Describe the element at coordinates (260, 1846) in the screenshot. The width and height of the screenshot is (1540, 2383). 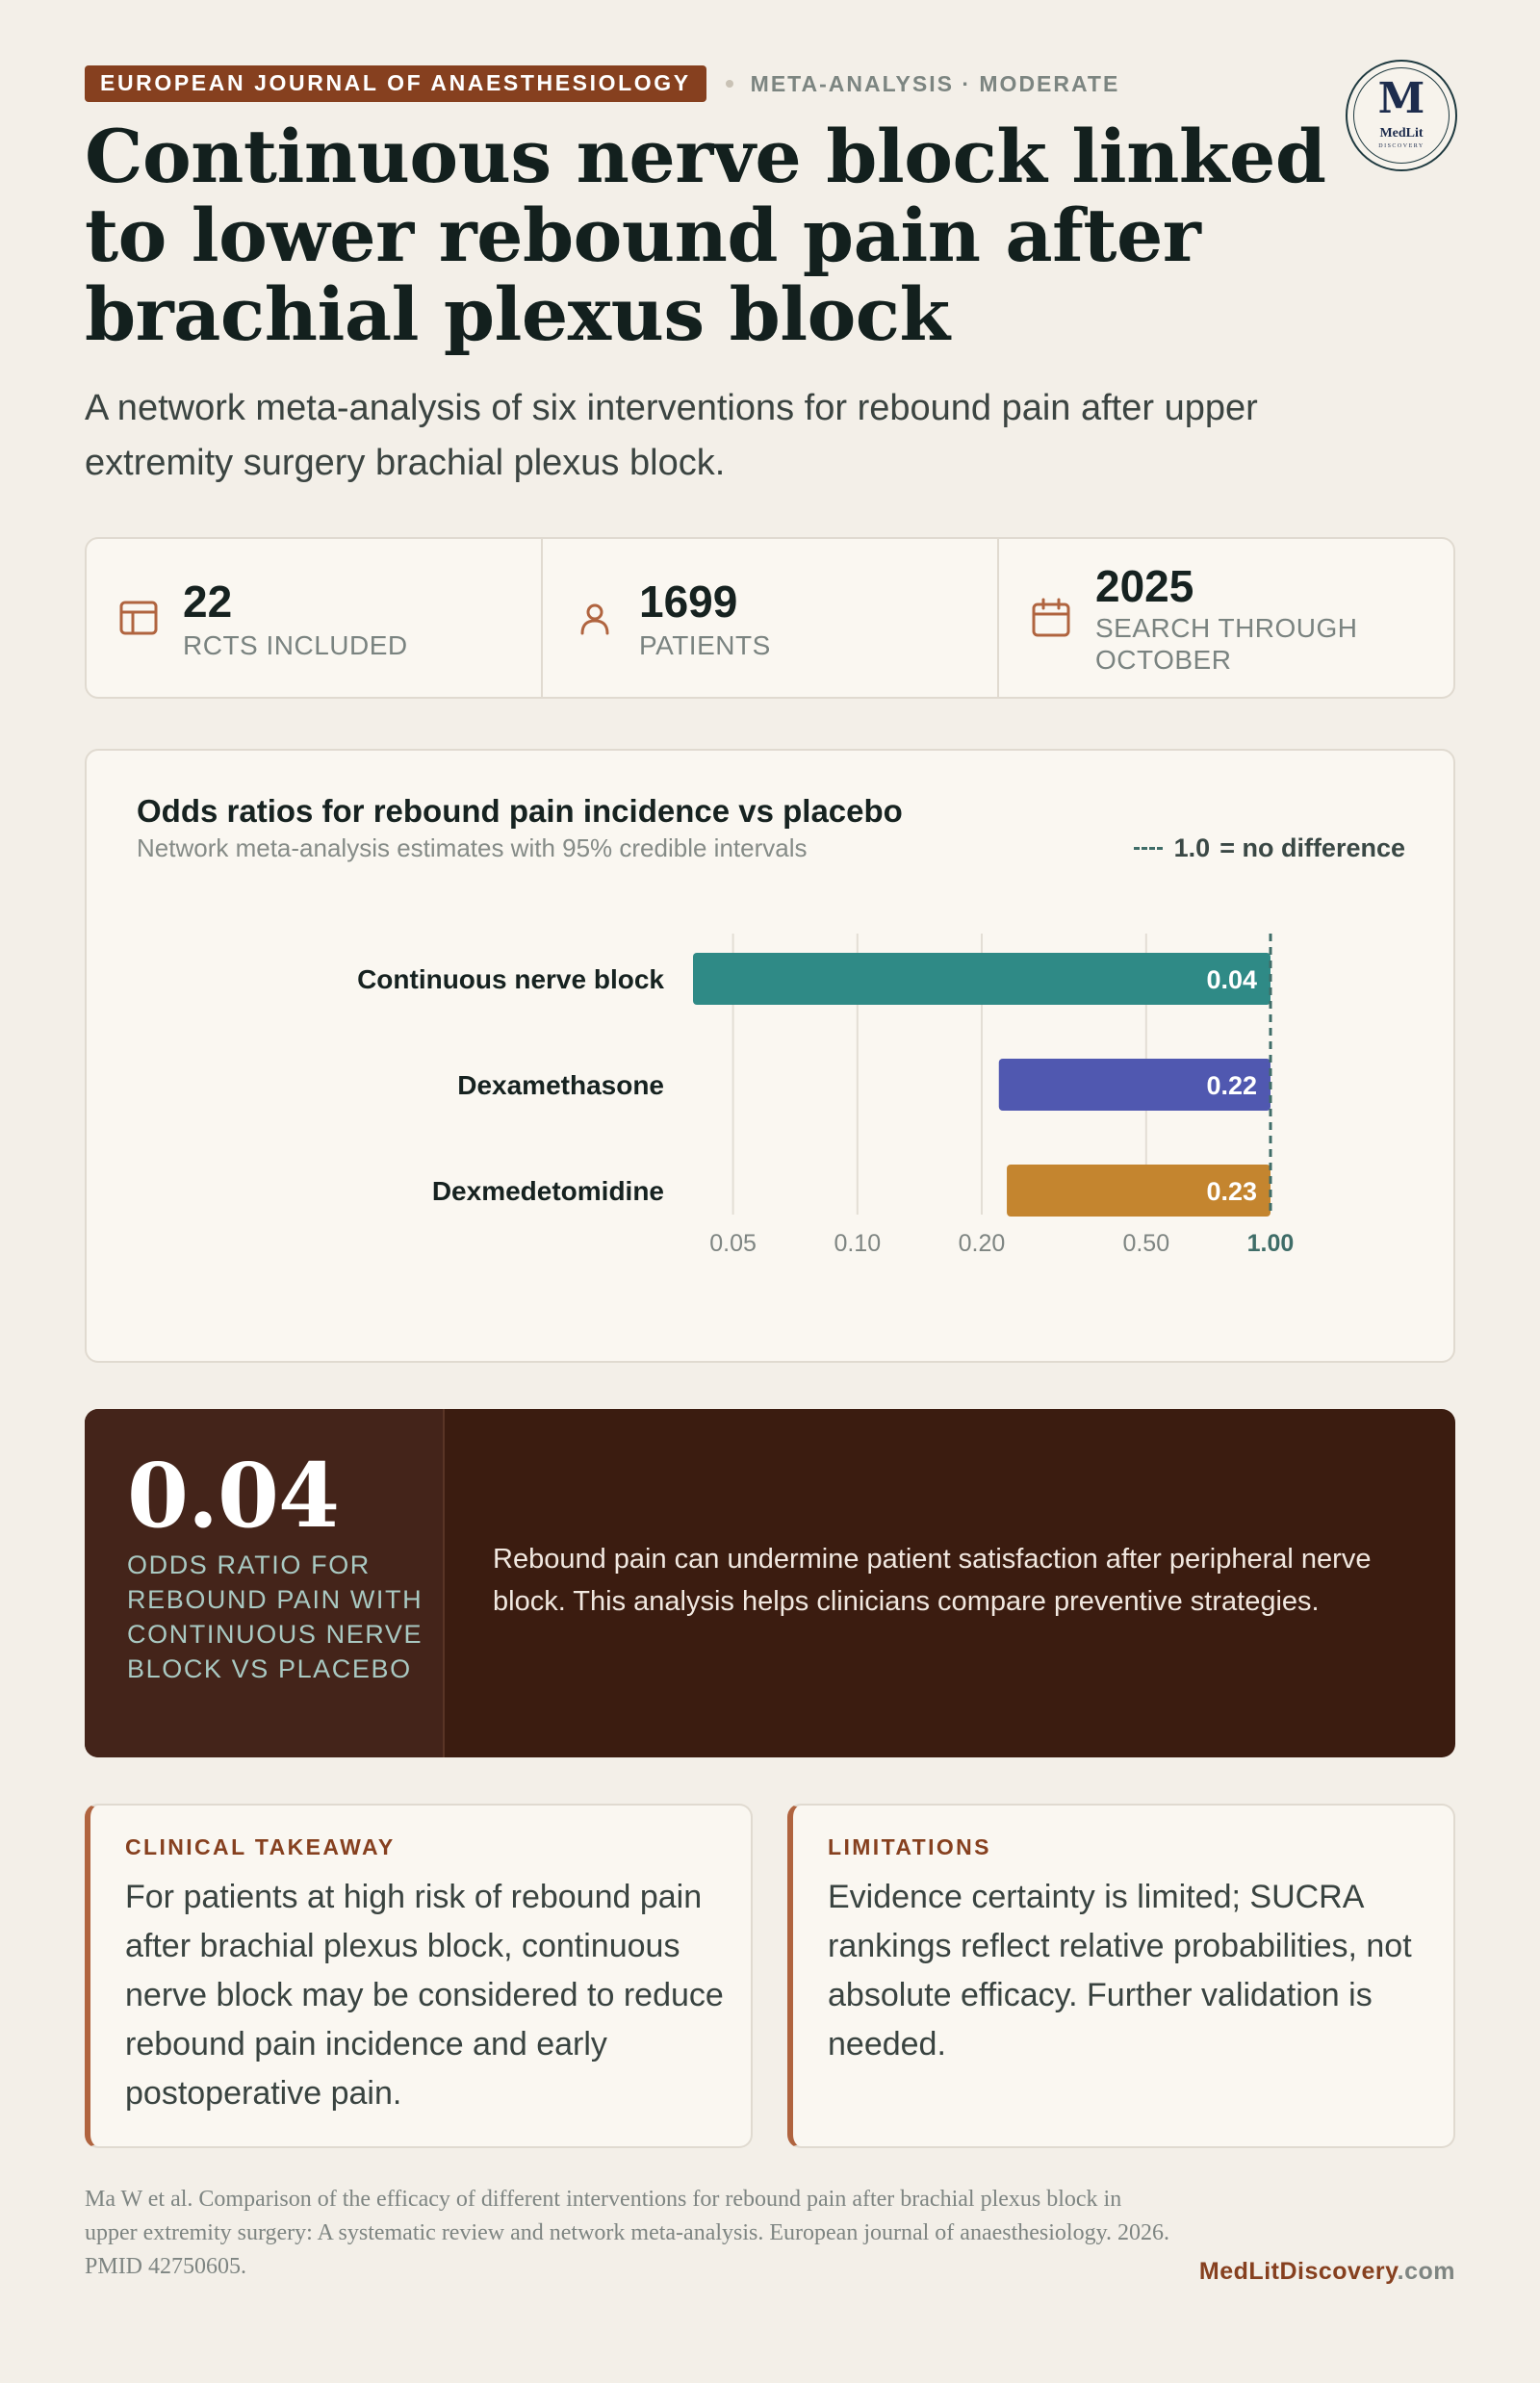
I see `takeaway-heading: CLINICAL TAKEAWAY` at that location.